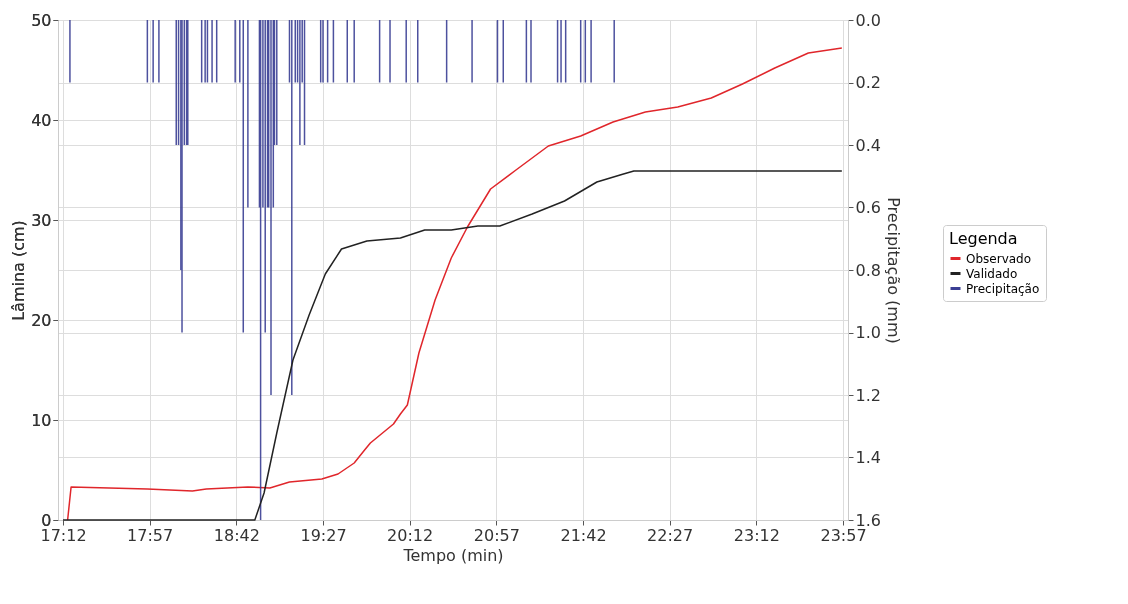 This screenshot has height=604, width=1128. I want to click on y-tick-label: 50, so click(41, 20).